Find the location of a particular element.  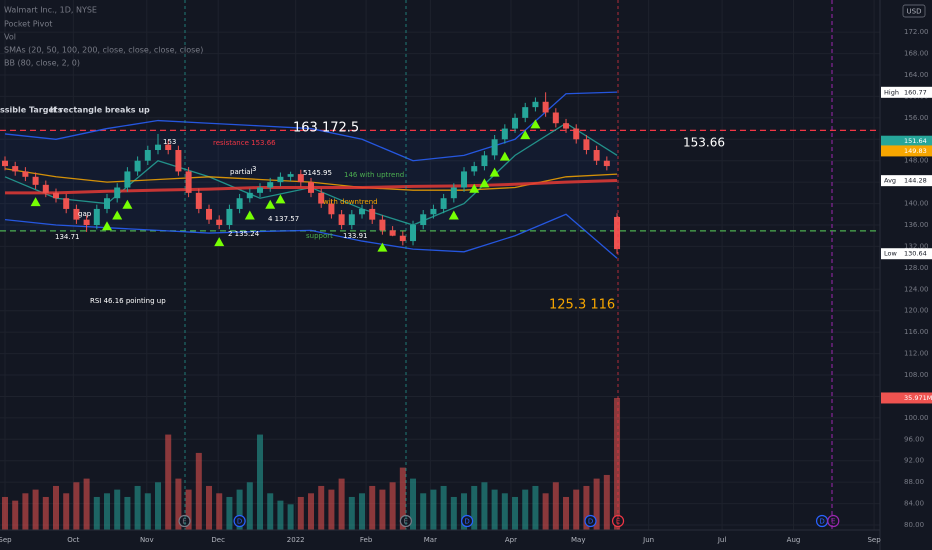

event-label: E is located at coordinates (833, 522).